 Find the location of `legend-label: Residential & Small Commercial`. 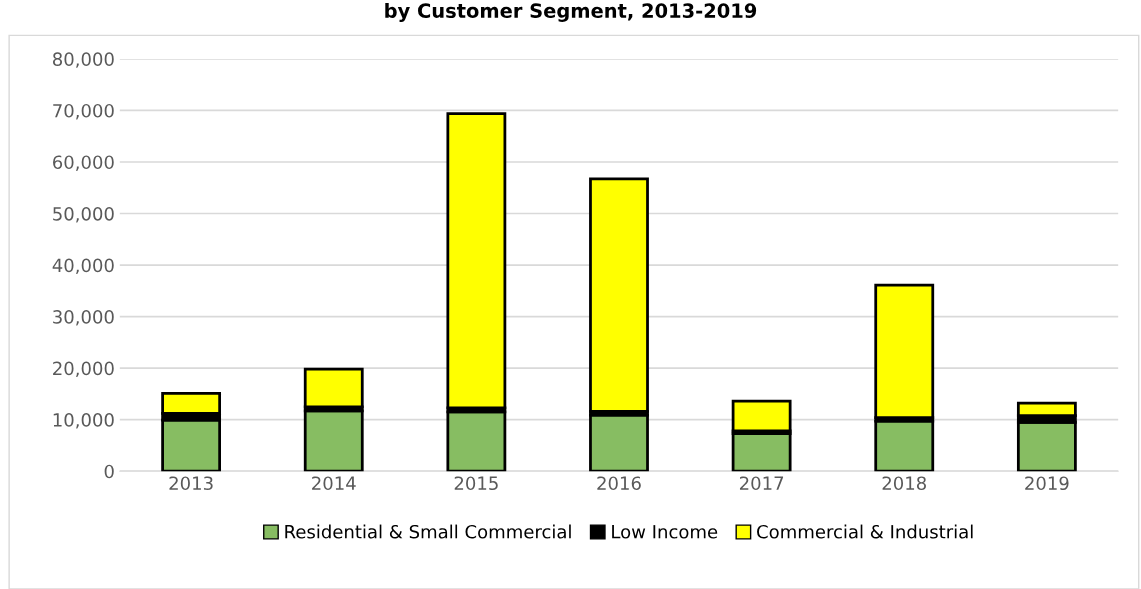

legend-label: Residential & Small Commercial is located at coordinates (428, 531).